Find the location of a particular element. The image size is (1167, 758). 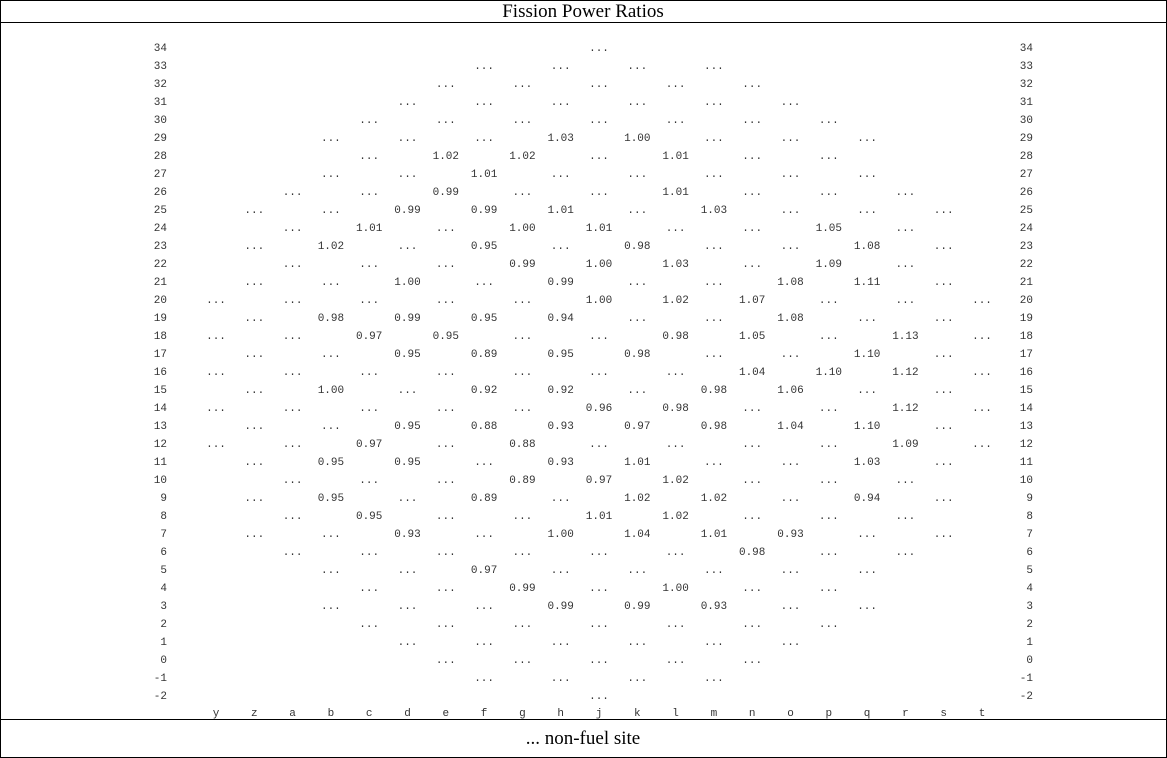

row-label-left: 8 is located at coordinates (163, 517).